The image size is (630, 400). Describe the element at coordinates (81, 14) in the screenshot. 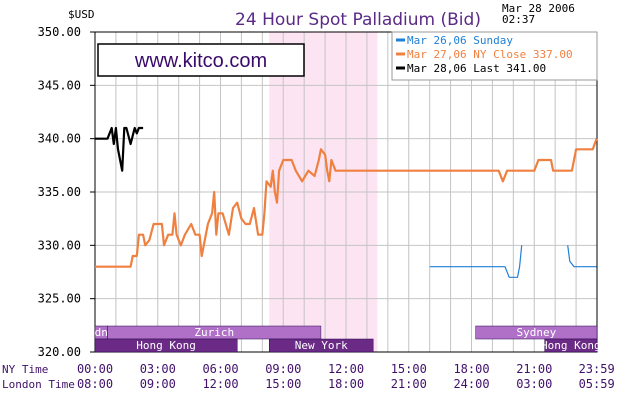

I see `y-unit-label: $USD` at that location.